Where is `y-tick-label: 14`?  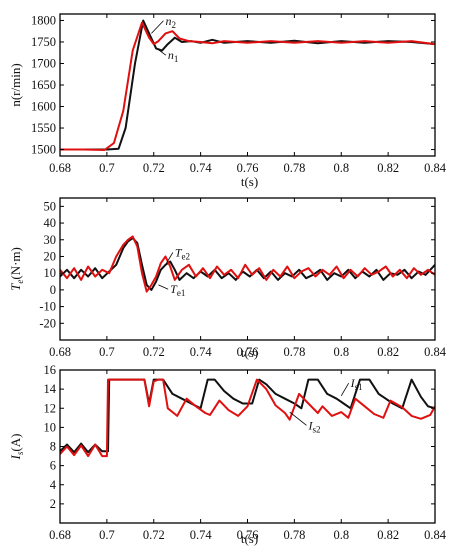 y-tick-label: 14 is located at coordinates (50, 389).